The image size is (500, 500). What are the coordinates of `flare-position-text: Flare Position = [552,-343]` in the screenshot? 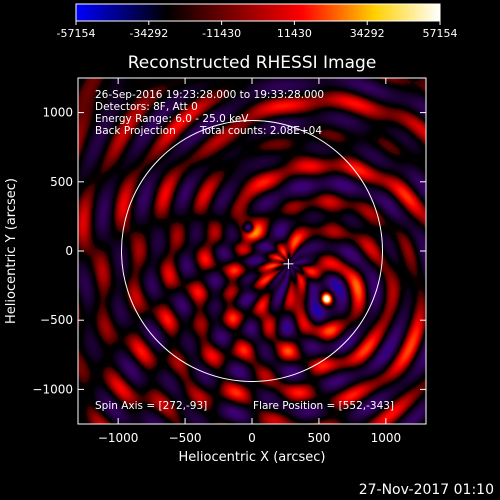 It's located at (323, 406).